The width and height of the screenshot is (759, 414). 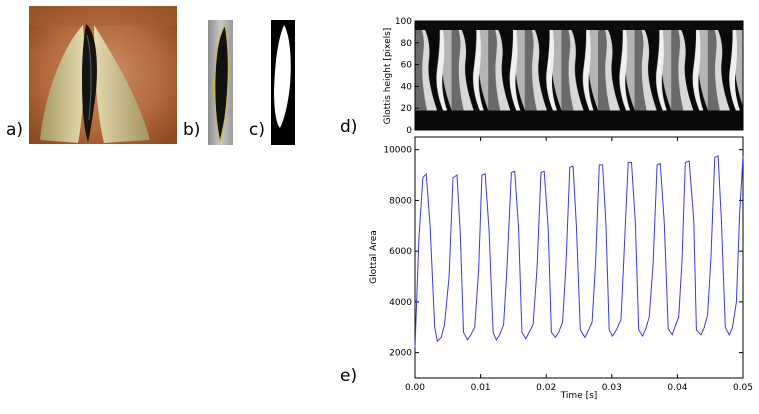 What do you see at coordinates (409, 131) in the screenshot?
I see `kymogram-ytick-label: 0` at bounding box center [409, 131].